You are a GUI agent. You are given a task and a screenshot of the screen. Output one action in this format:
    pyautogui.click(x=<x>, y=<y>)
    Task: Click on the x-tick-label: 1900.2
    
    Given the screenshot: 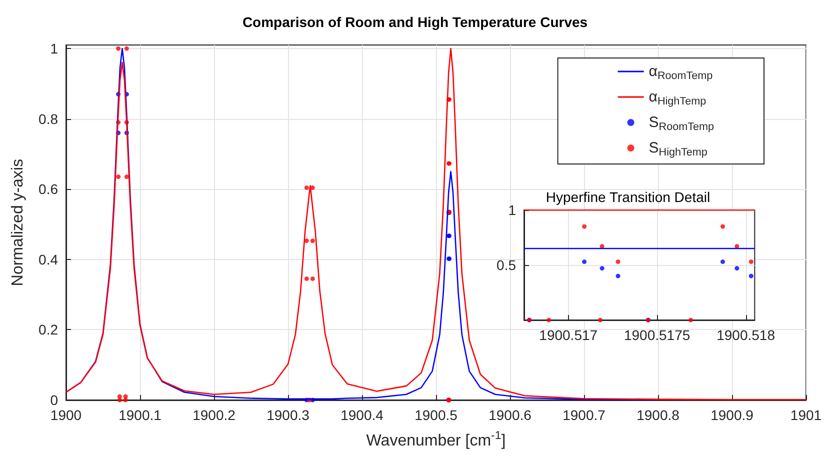 What is the action you would take?
    pyautogui.click(x=214, y=415)
    